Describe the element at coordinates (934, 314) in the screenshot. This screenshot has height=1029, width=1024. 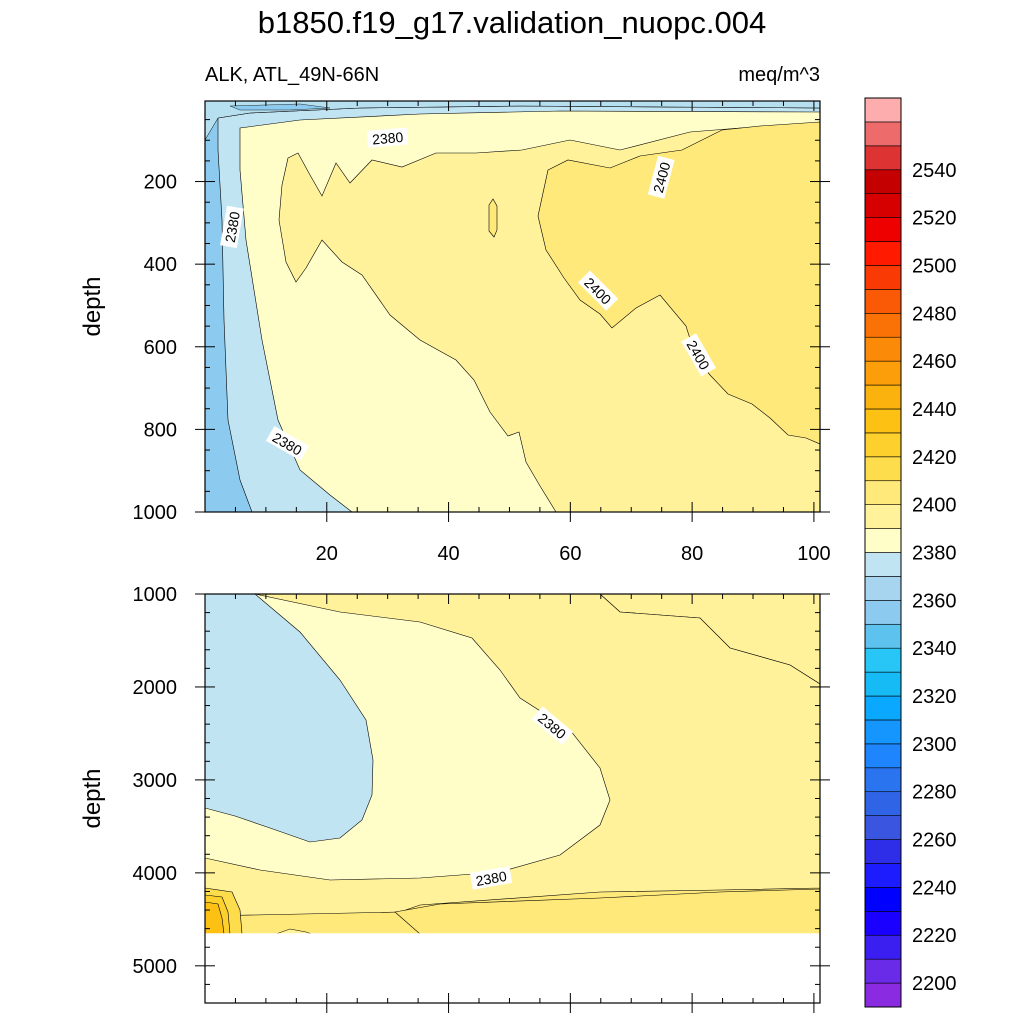
I see `colorbar-label: 2480` at that location.